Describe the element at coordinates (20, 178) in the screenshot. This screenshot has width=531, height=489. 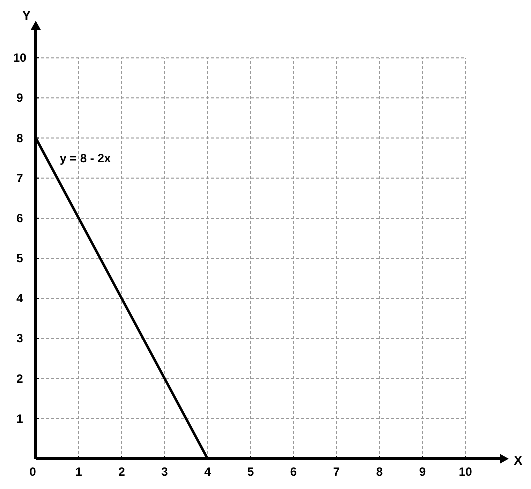
I see `y-tick-label: 7` at that location.